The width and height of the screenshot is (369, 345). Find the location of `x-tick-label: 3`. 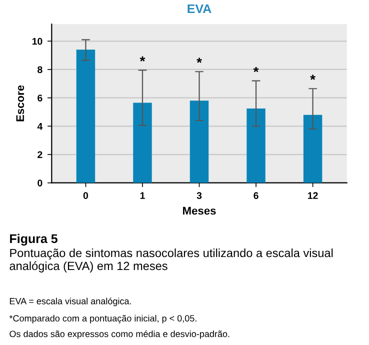

x-tick-label: 3 is located at coordinates (199, 196).